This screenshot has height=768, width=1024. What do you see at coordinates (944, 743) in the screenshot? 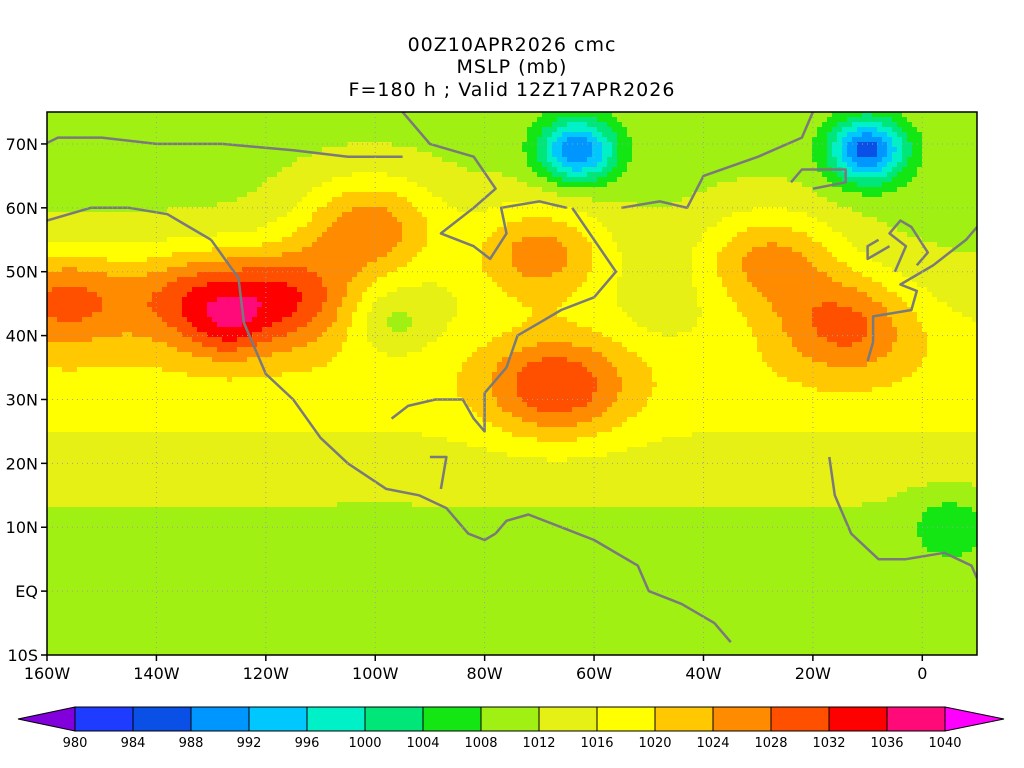
I see `colorbar-level-label: 1040` at bounding box center [944, 743].